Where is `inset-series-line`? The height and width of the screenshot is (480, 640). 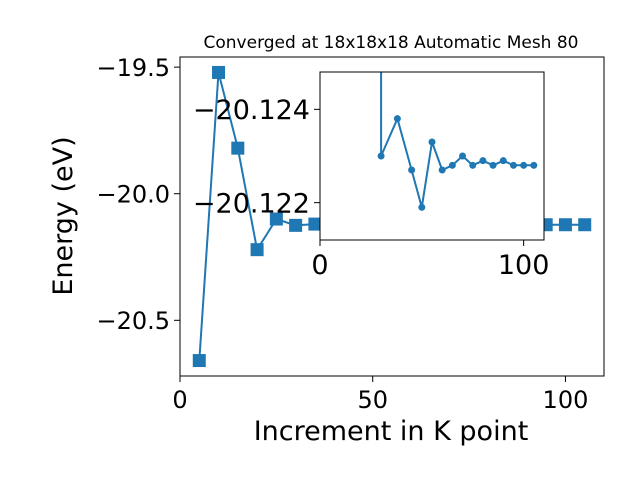
inset-series-line is located at coordinates (457, 140).